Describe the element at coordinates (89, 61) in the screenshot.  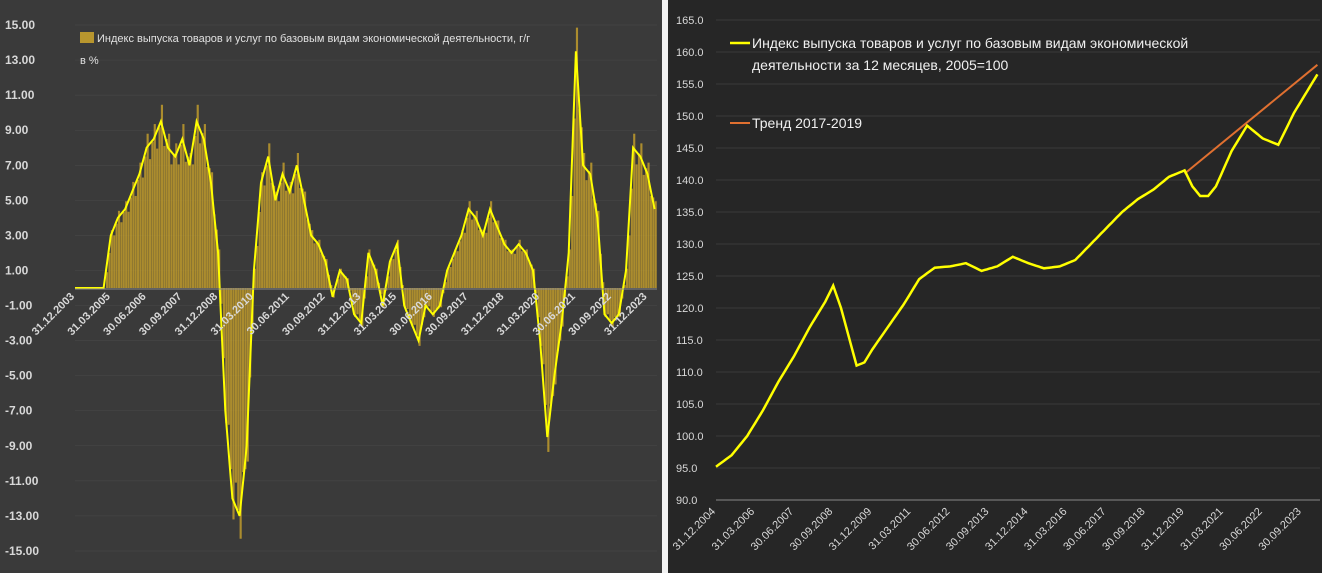
I see `legend-label-line2: в %` at that location.